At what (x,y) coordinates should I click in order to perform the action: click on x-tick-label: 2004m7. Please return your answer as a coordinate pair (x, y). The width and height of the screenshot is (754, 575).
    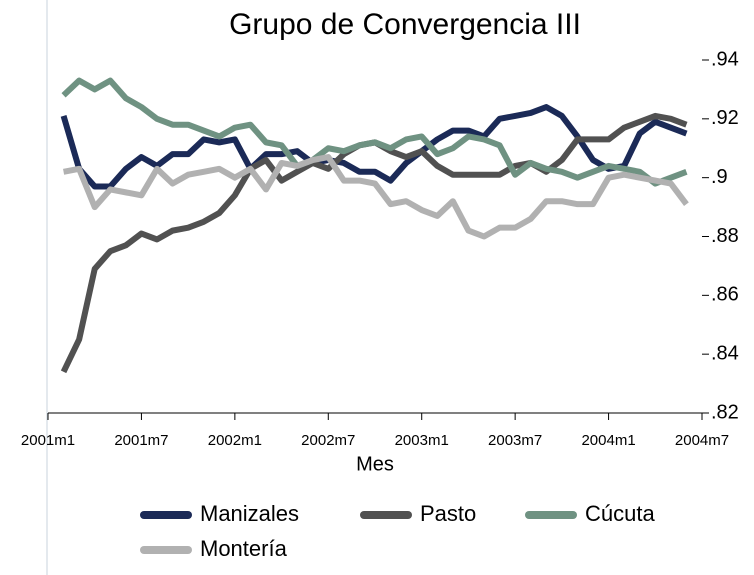
    Looking at the image, I should click on (702, 440).